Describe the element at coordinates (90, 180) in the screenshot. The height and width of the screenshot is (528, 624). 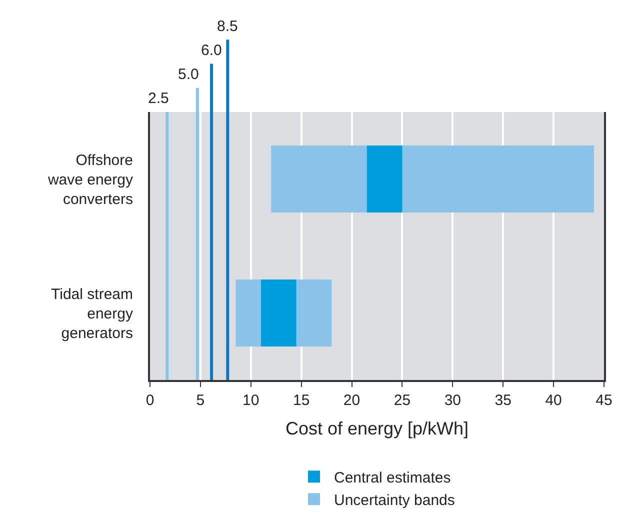
I see `y-tick-label: Offshore wave energy converters` at that location.